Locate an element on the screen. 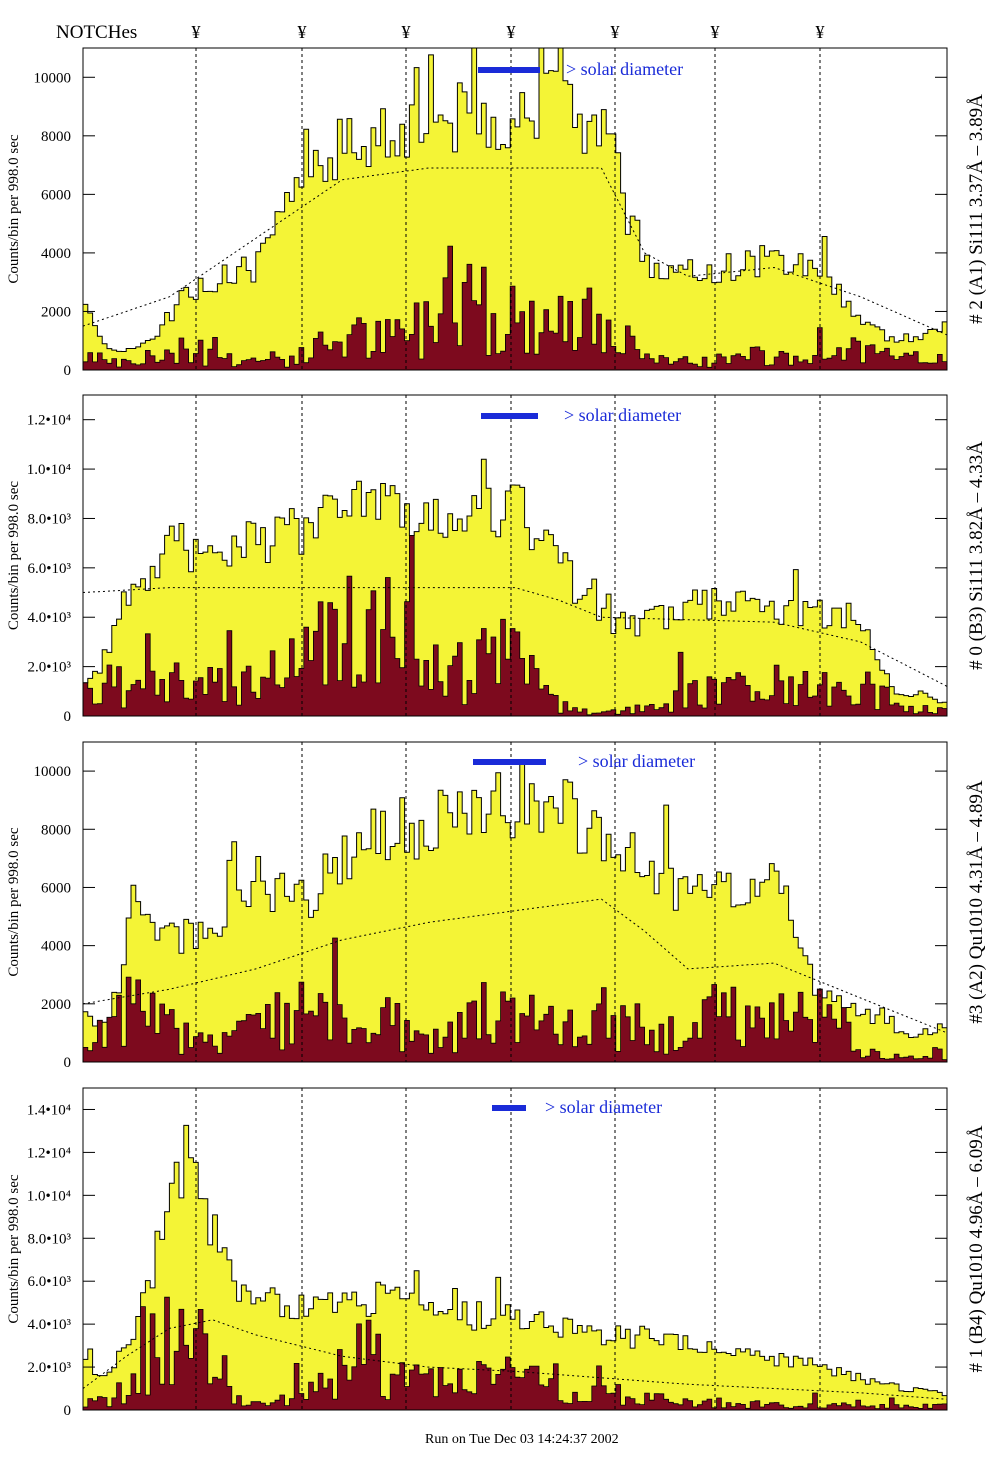  notch-marker-5: ¥ is located at coordinates (615, 32).